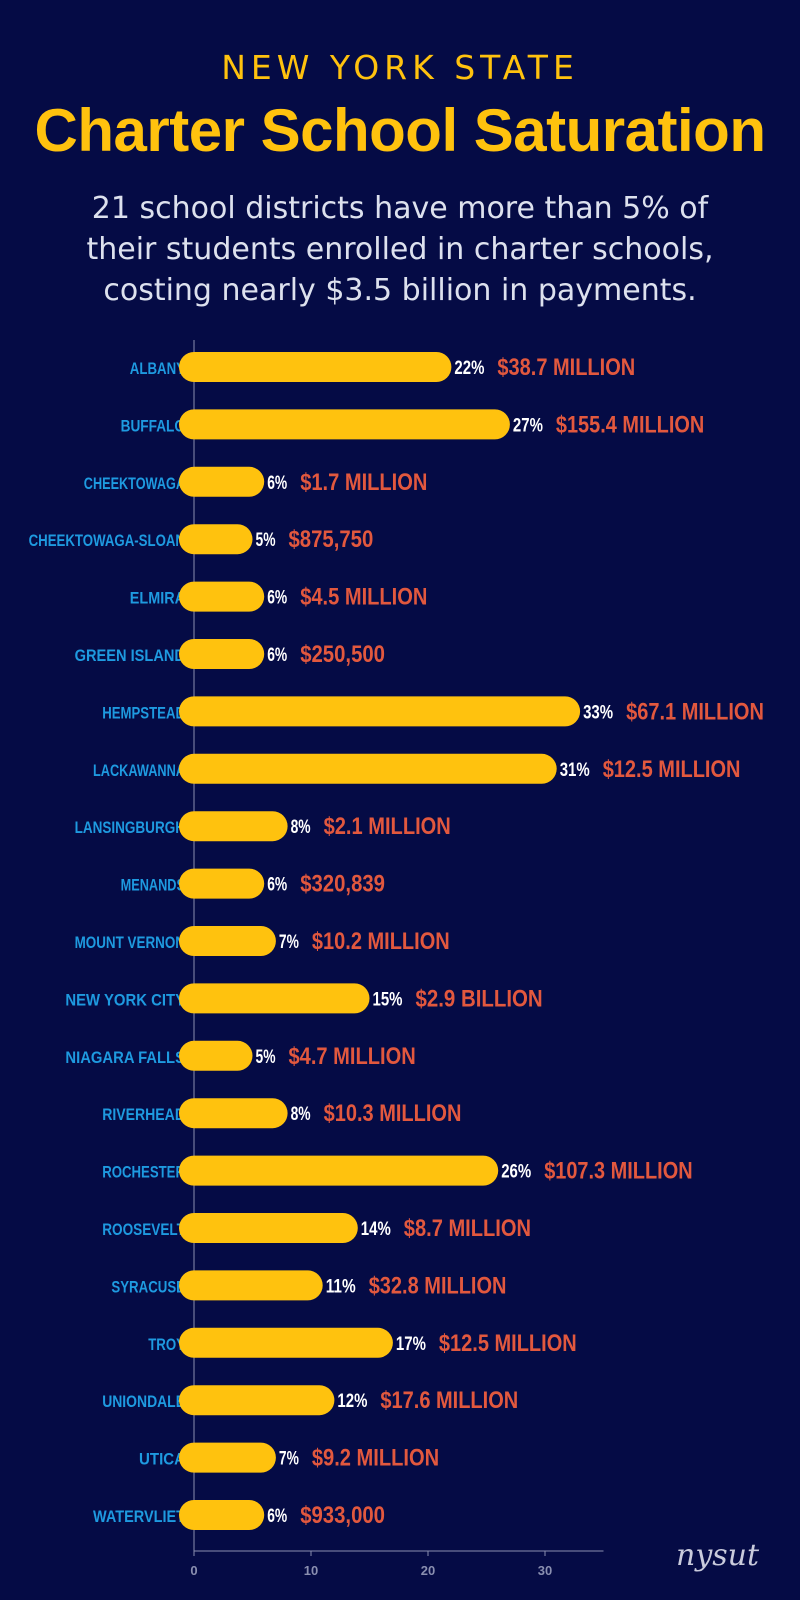 The height and width of the screenshot is (1600, 800). Describe the element at coordinates (479, 998) in the screenshot. I see `cost-label: $2.9 BILLION` at that location.